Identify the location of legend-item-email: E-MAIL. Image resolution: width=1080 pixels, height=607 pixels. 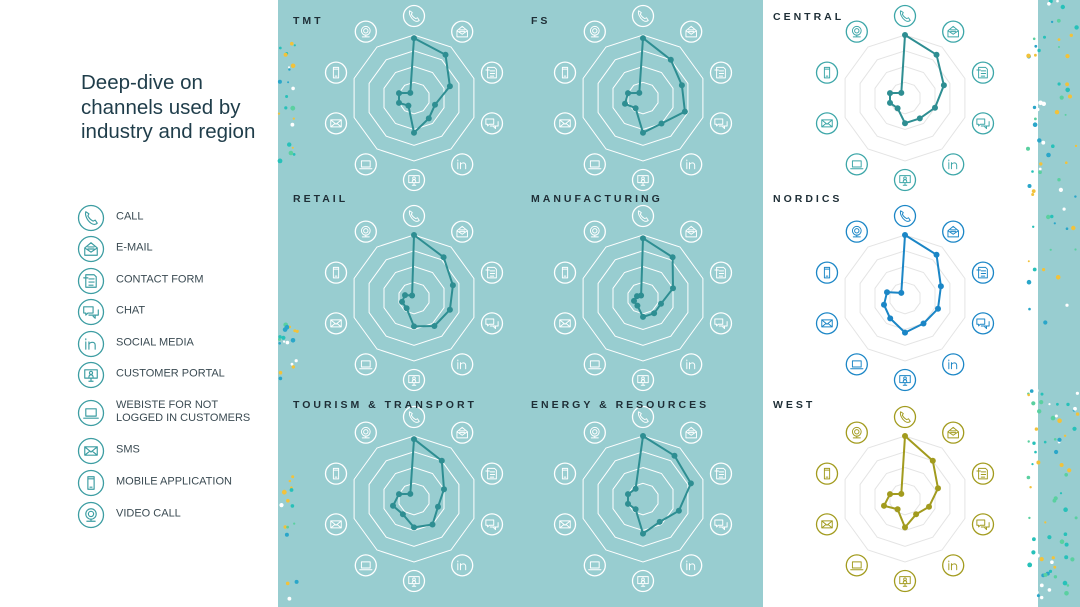
(177, 249).